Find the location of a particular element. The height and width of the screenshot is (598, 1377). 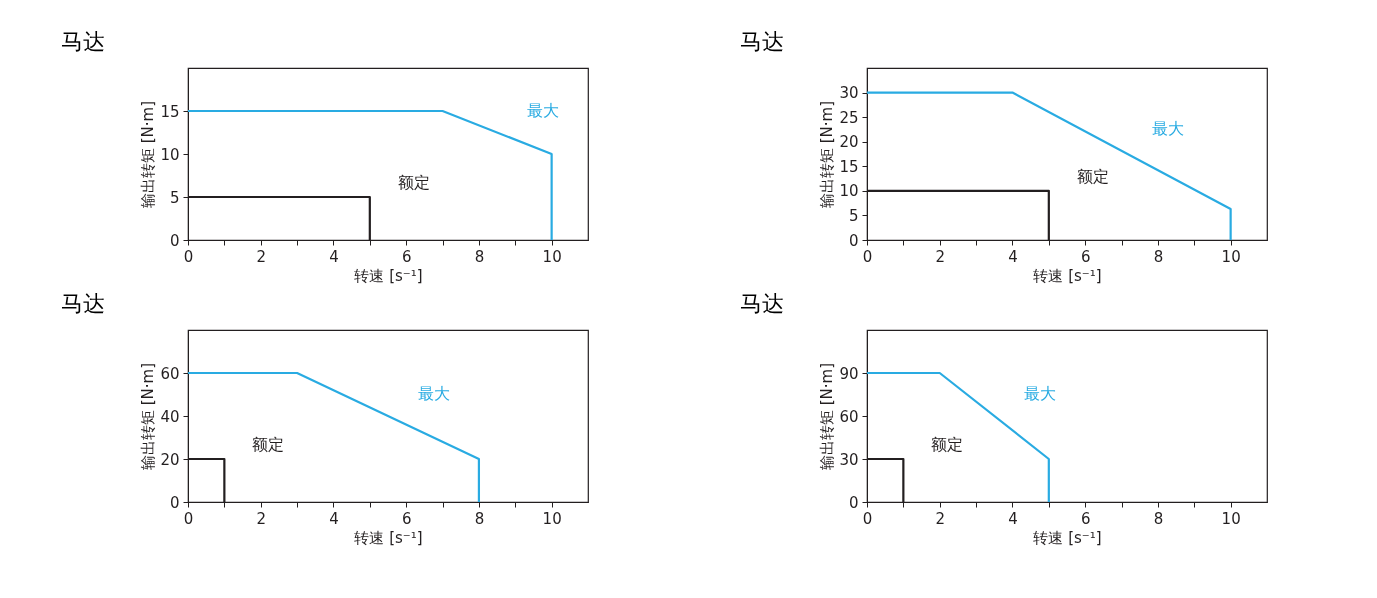

y-tick-label: 25 is located at coordinates (849, 117).